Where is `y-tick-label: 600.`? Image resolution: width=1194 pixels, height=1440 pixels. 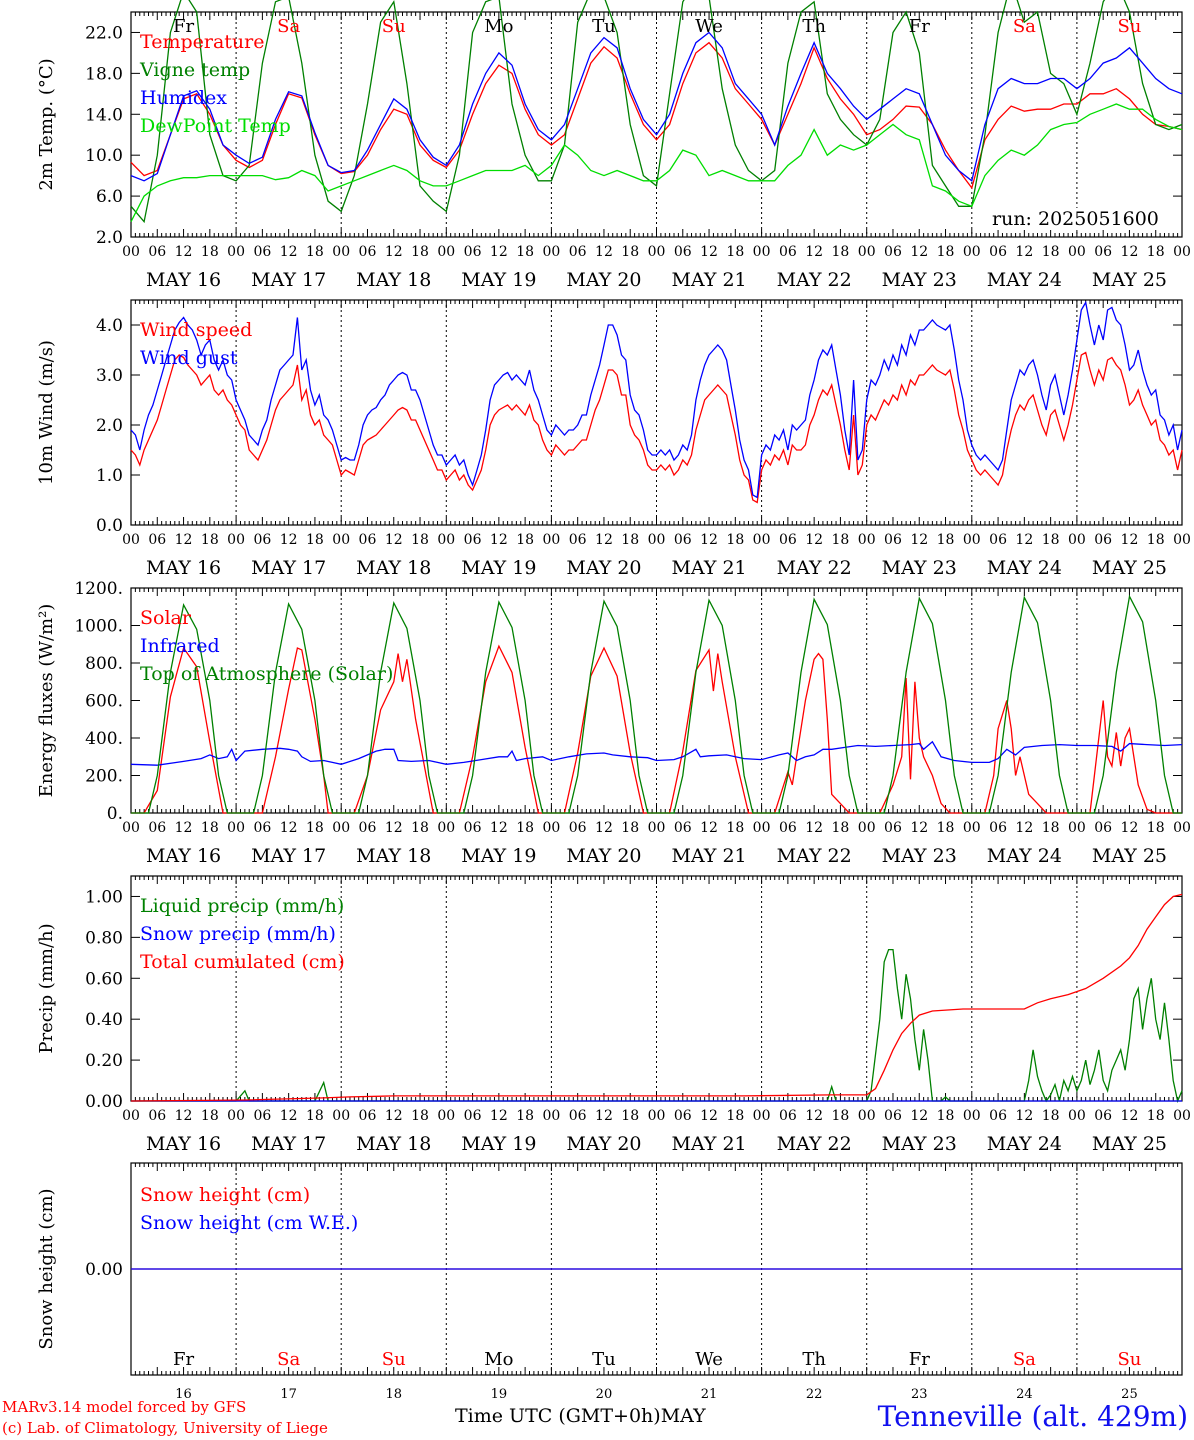
y-tick-label: 600. is located at coordinates (104, 702).